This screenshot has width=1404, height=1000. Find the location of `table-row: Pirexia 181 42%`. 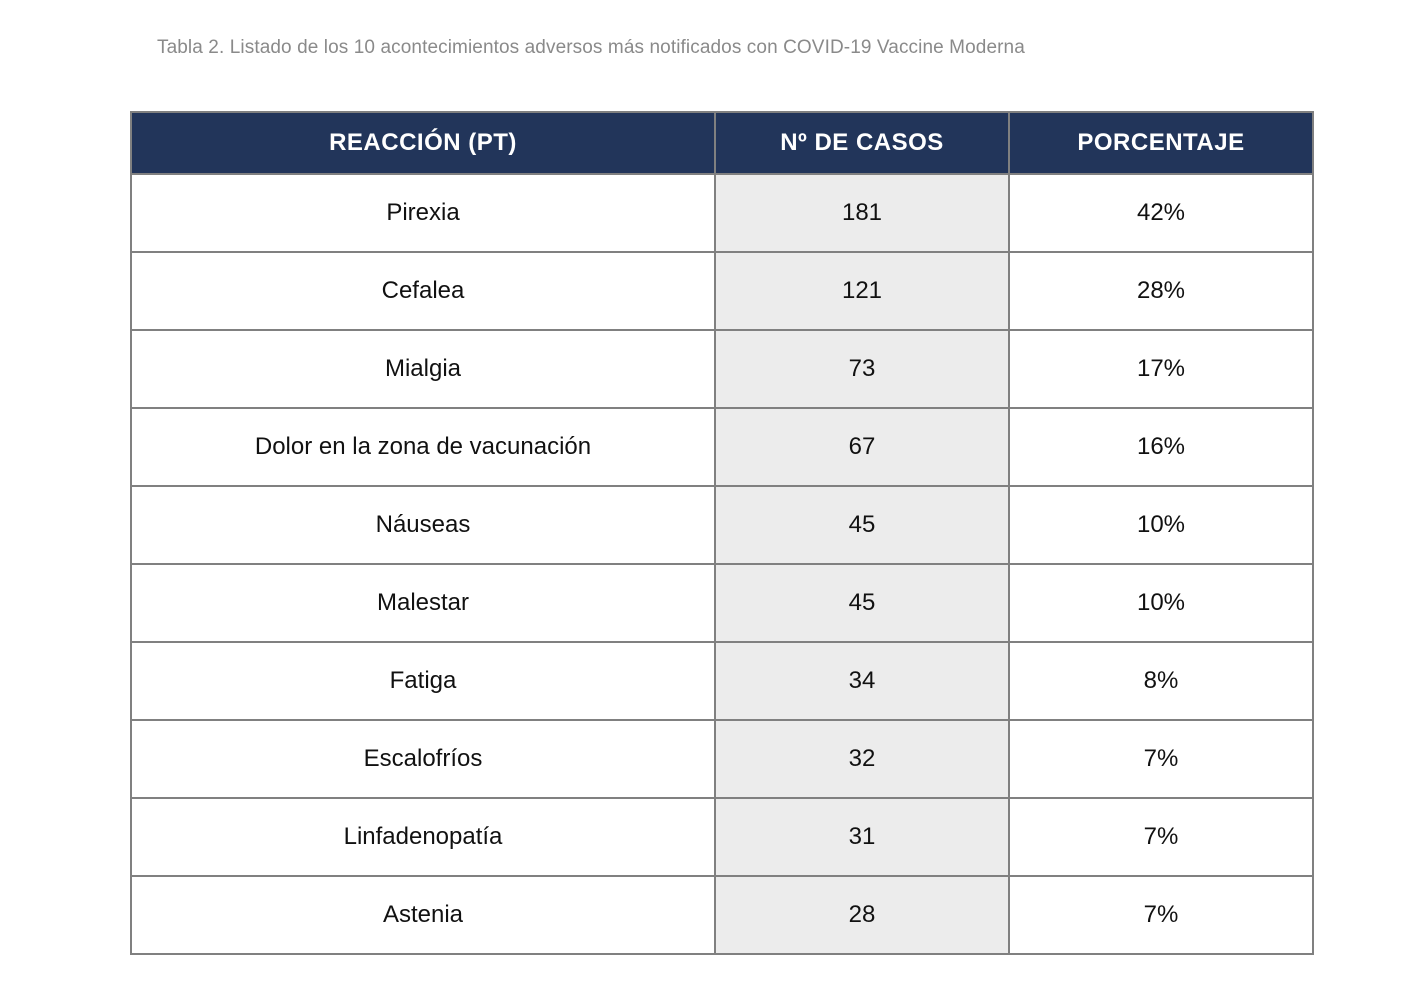

table-row: Pirexia 181 42% is located at coordinates (722, 213).